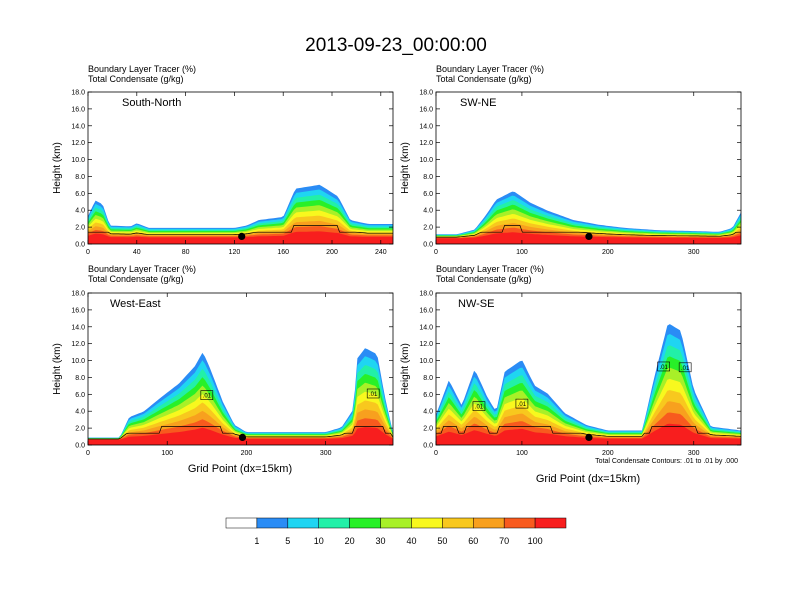 This screenshot has height=612, width=792. What do you see at coordinates (135, 304) in the screenshot?
I see `panel-title: West-East` at bounding box center [135, 304].